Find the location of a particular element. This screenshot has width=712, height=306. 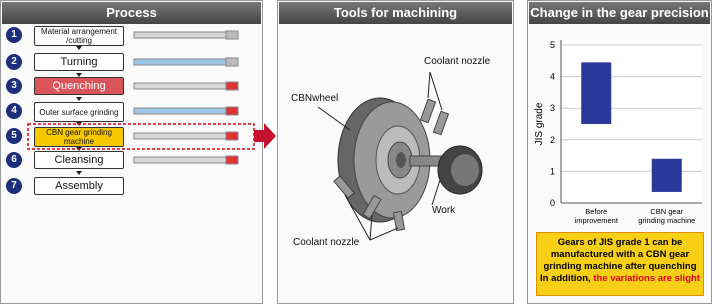

flow-arrow is located at coordinates (265, 136).